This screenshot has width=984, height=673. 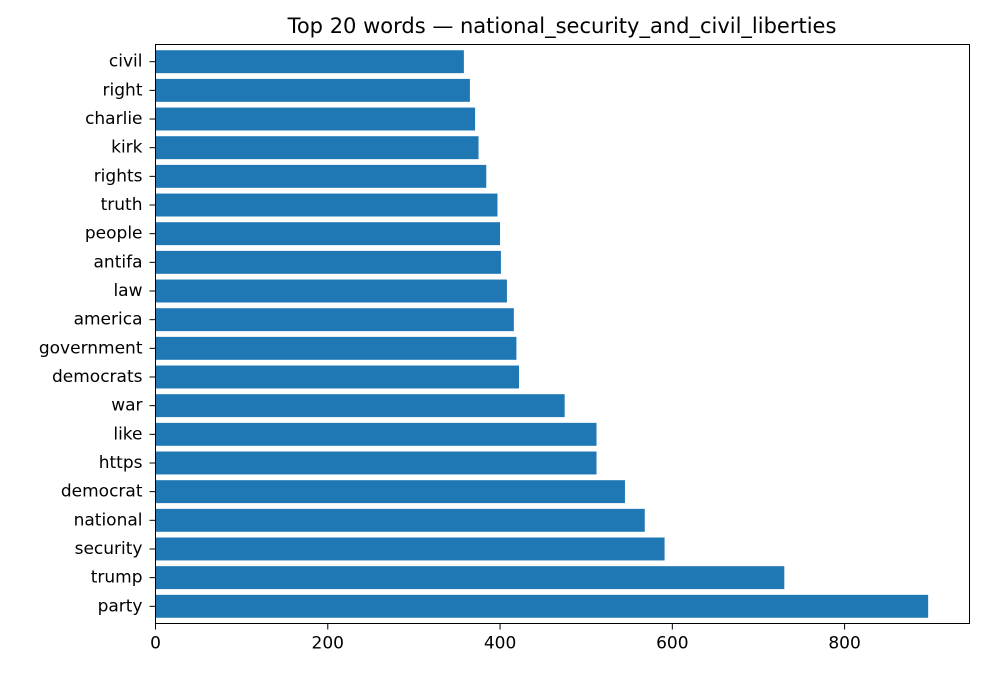 I want to click on y-tick-label: rights, so click(x=118, y=176).